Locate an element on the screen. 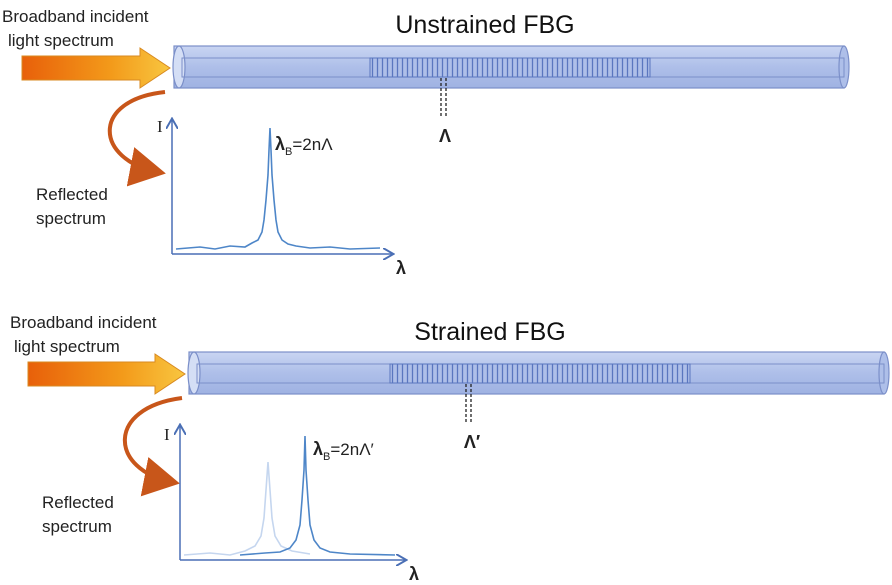  spectrum-original is located at coordinates (247, 508).